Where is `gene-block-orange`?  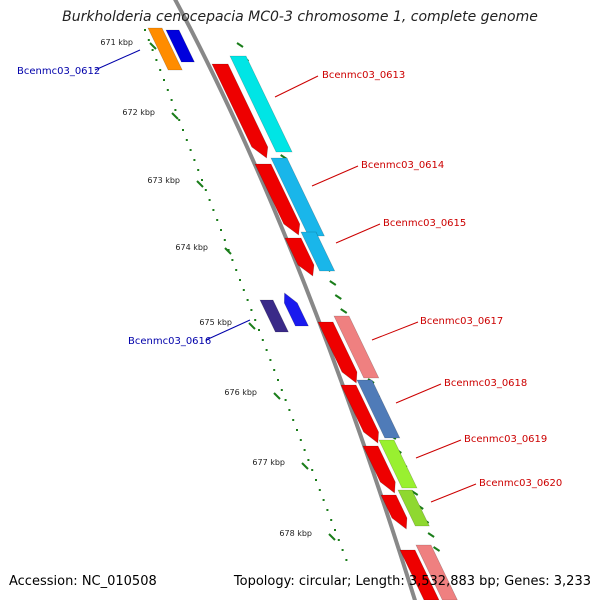
gene-block-orange is located at coordinates (165, 49).